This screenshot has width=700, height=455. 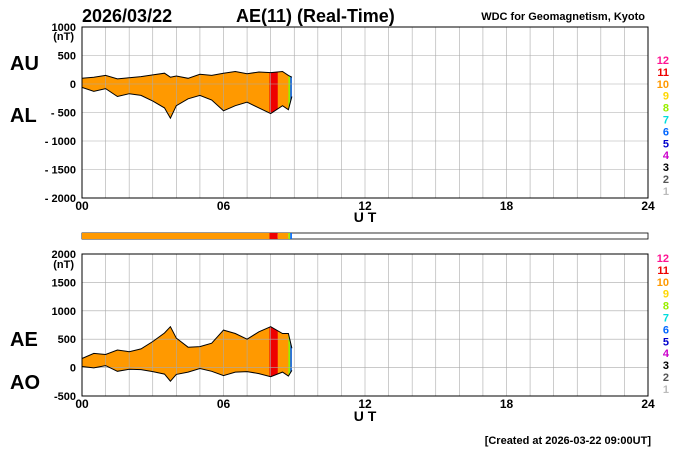 What do you see at coordinates (64, 283) in the screenshot?
I see `y-tick-label: 1500` at bounding box center [64, 283].